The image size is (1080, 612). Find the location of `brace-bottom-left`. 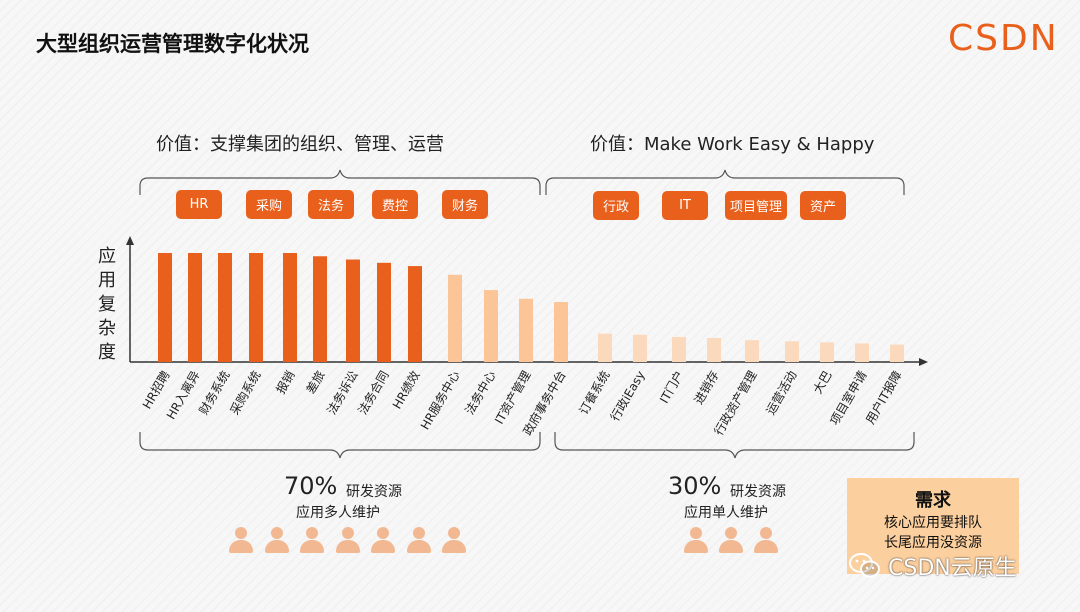

brace-bottom-left is located at coordinates (340, 445).